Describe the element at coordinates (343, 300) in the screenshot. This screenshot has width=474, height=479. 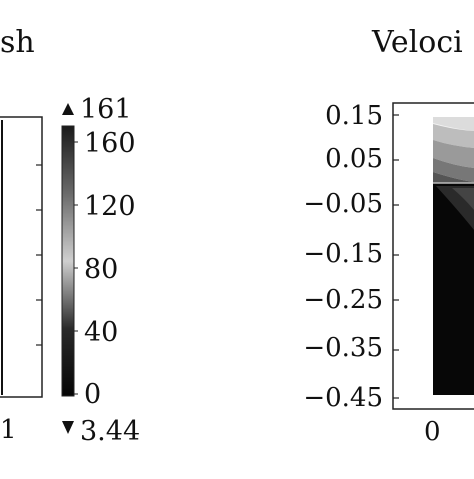
I see `right-y-tick-m0.25: −0.25` at that location.